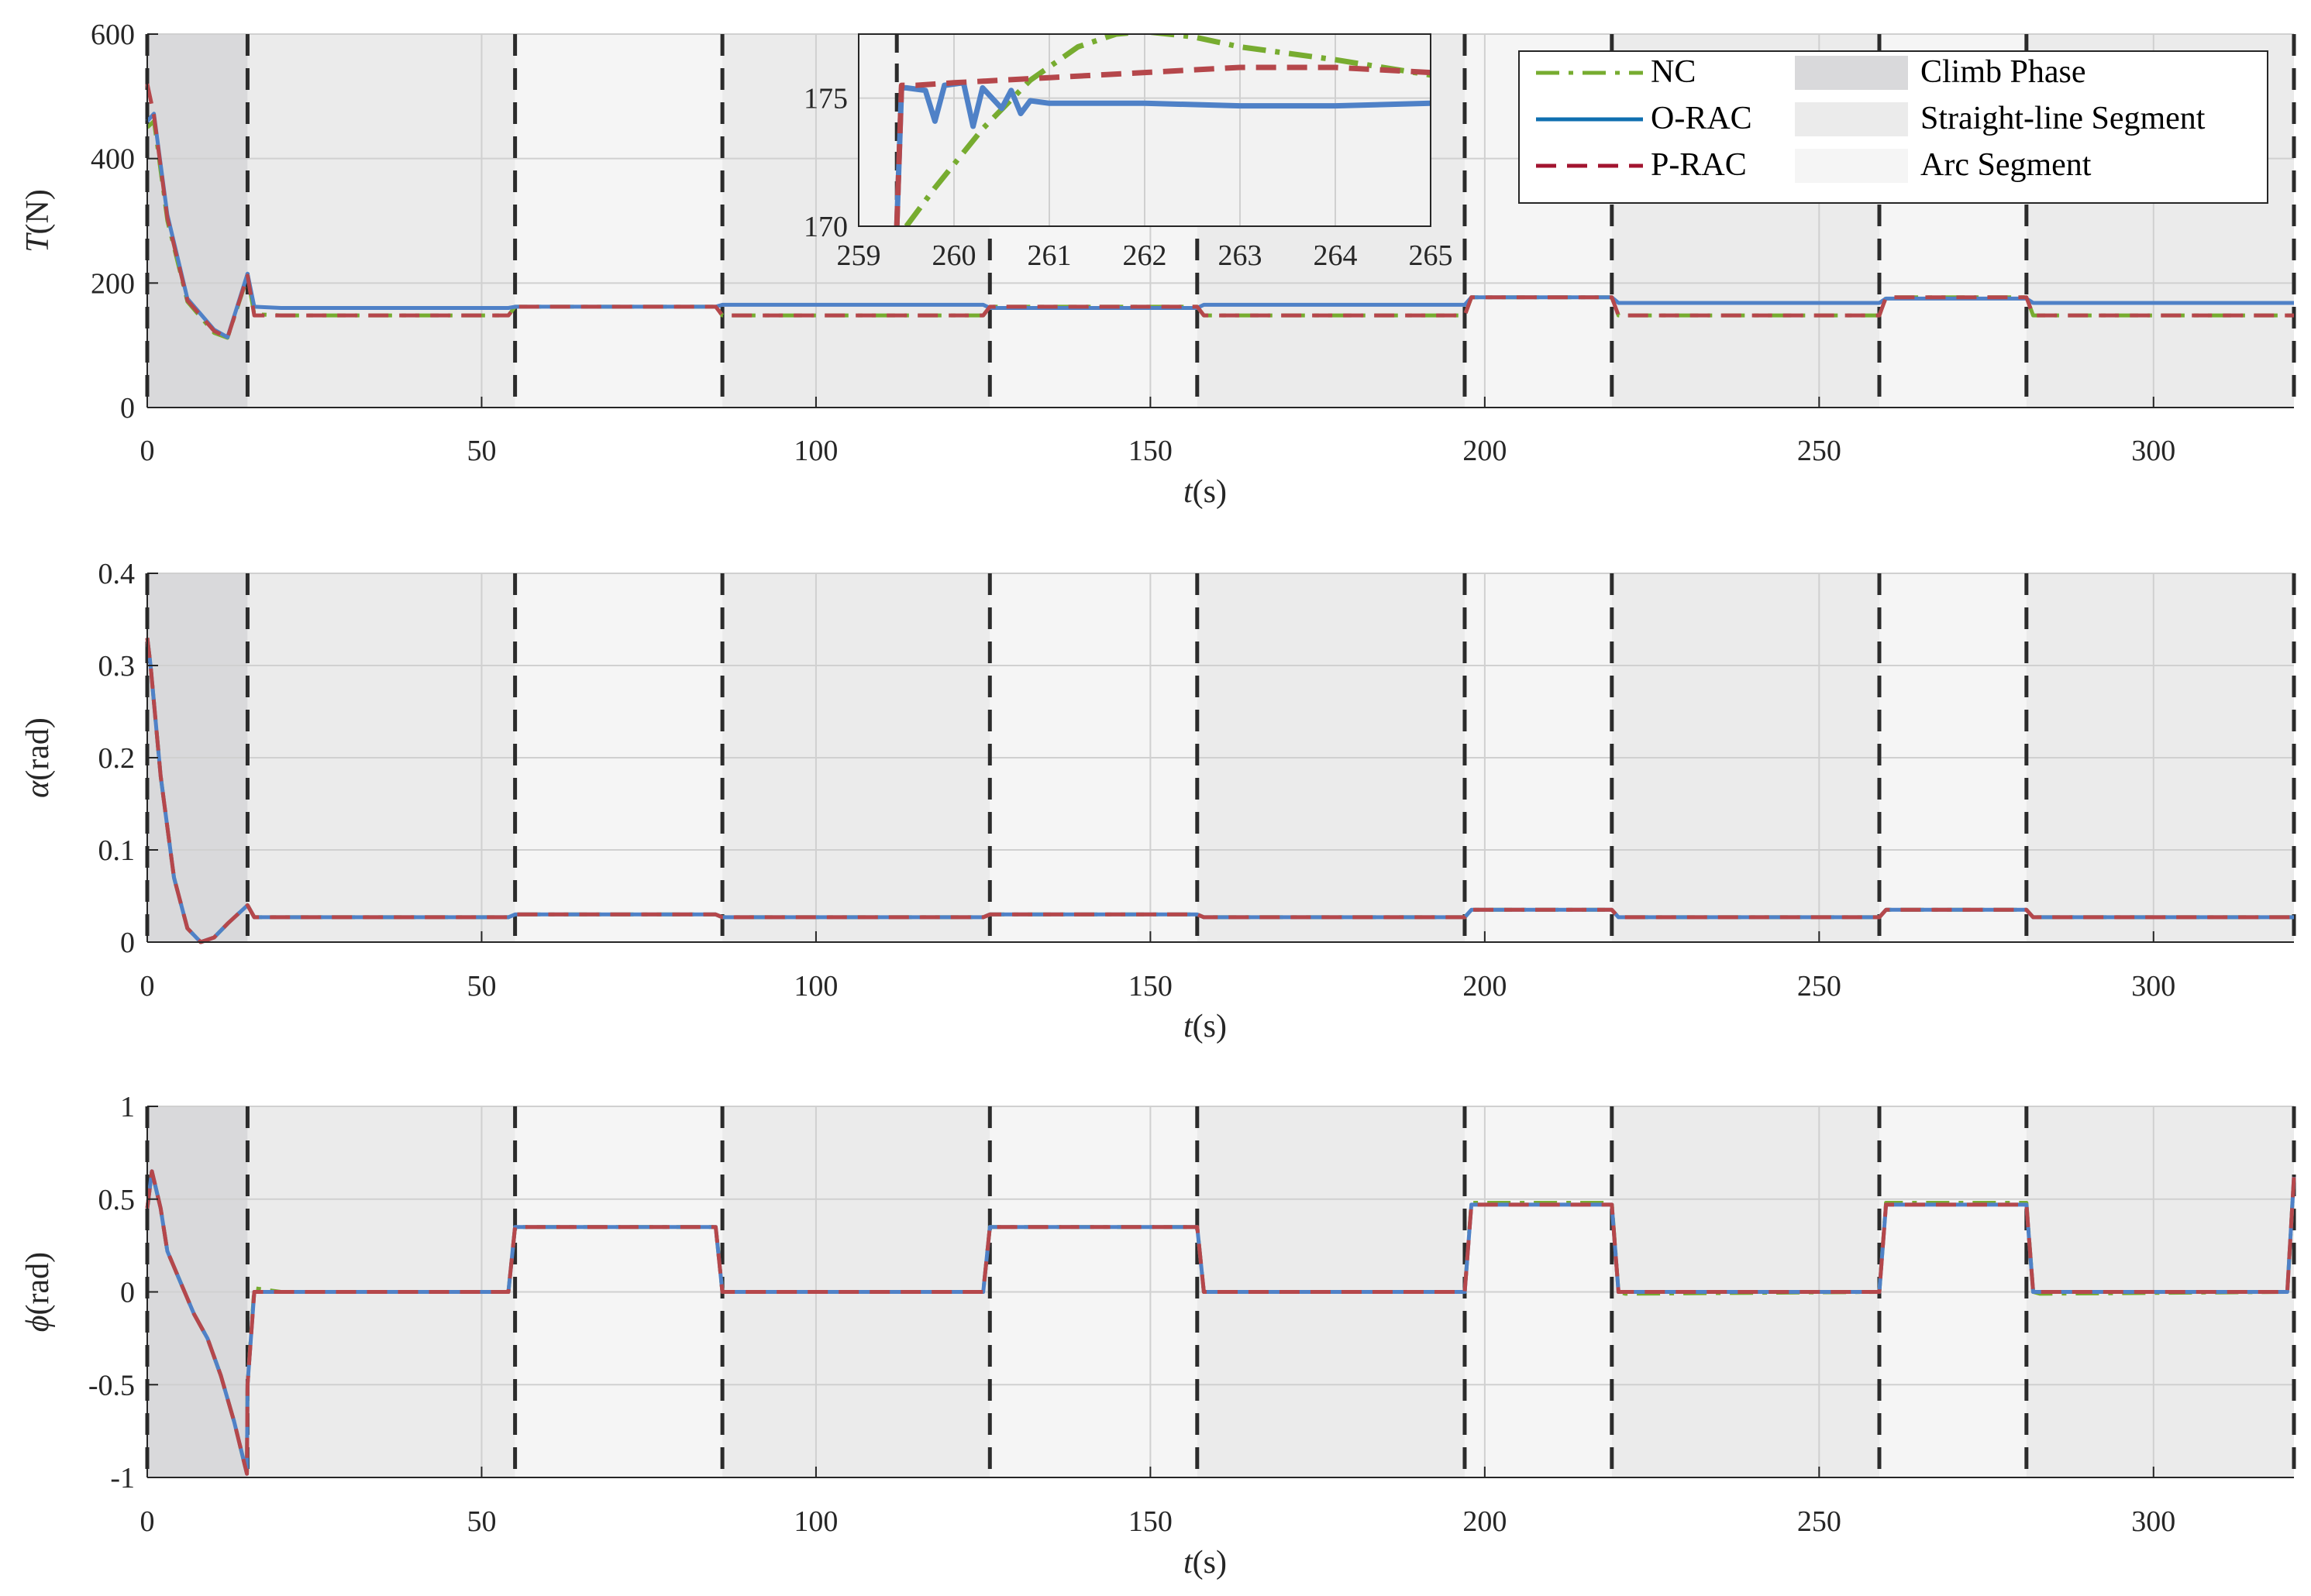  I want to click on phase-band-straight, so click(381, 221).